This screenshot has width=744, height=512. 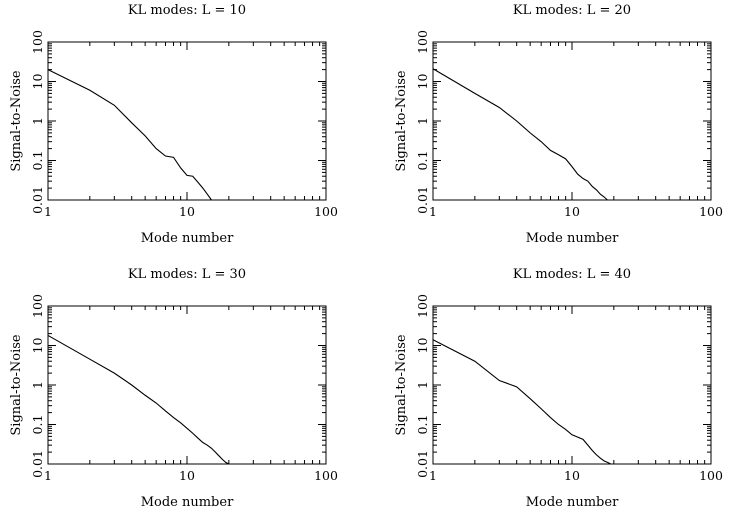 I want to click on chart-title: KL modes: L = 20, so click(x=572, y=10).